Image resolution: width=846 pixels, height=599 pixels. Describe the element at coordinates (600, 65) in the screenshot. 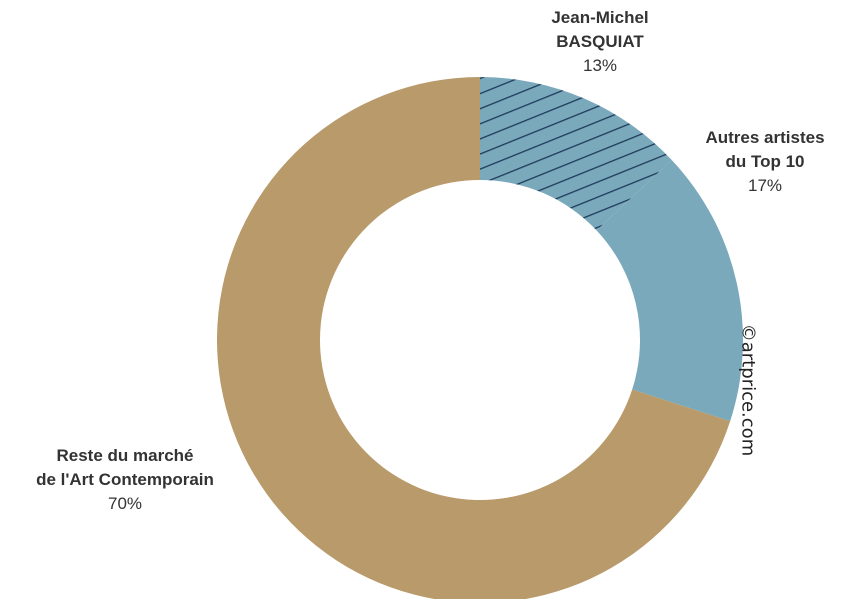

I see `slice-value-label: 13%` at that location.